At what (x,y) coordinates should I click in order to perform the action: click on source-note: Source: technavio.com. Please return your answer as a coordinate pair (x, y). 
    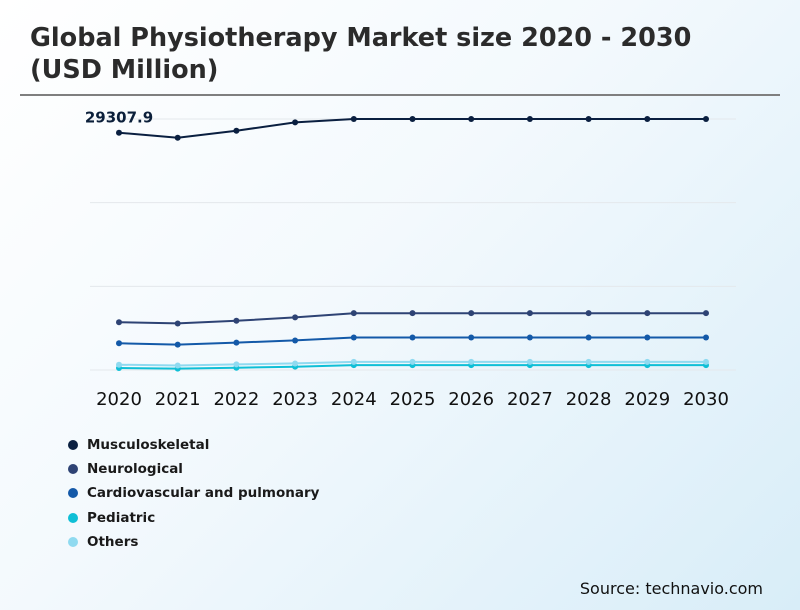
    Looking at the image, I should click on (671, 588).